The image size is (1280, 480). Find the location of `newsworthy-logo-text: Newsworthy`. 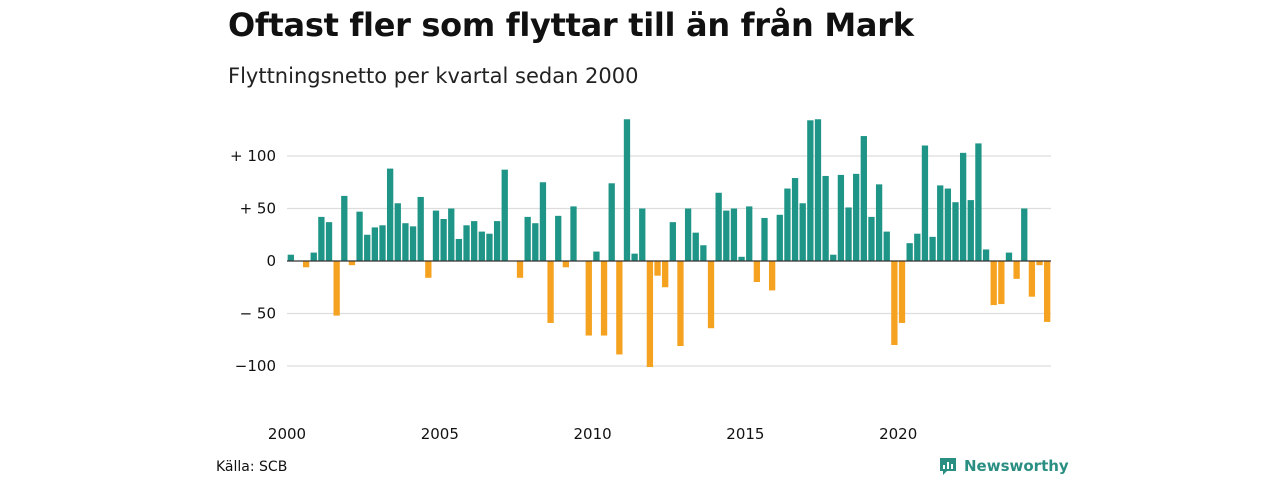

newsworthy-logo-text: Newsworthy is located at coordinates (1016, 466).